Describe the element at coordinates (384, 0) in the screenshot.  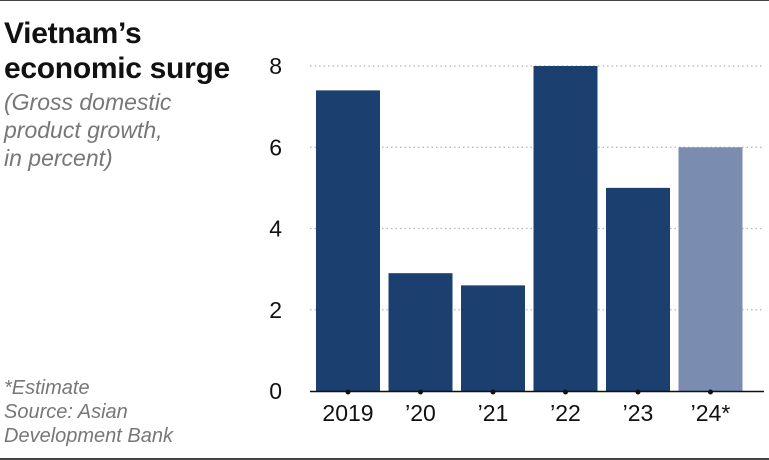
I see `top-rule` at that location.